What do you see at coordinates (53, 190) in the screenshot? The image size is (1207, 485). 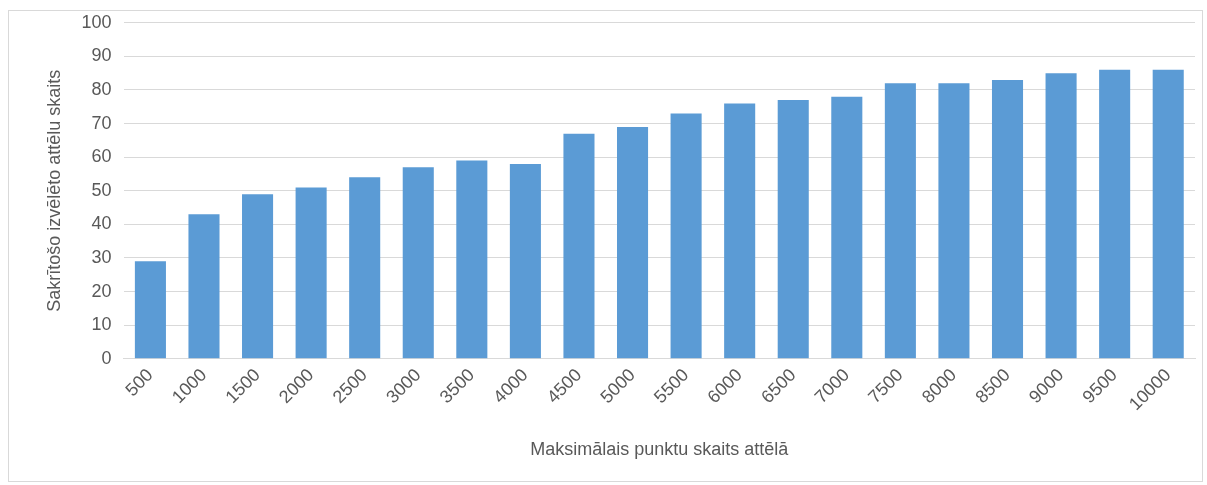 I see `y-axis-title: Sakrītošo izvēlēto attēlu skaits` at bounding box center [53, 190].